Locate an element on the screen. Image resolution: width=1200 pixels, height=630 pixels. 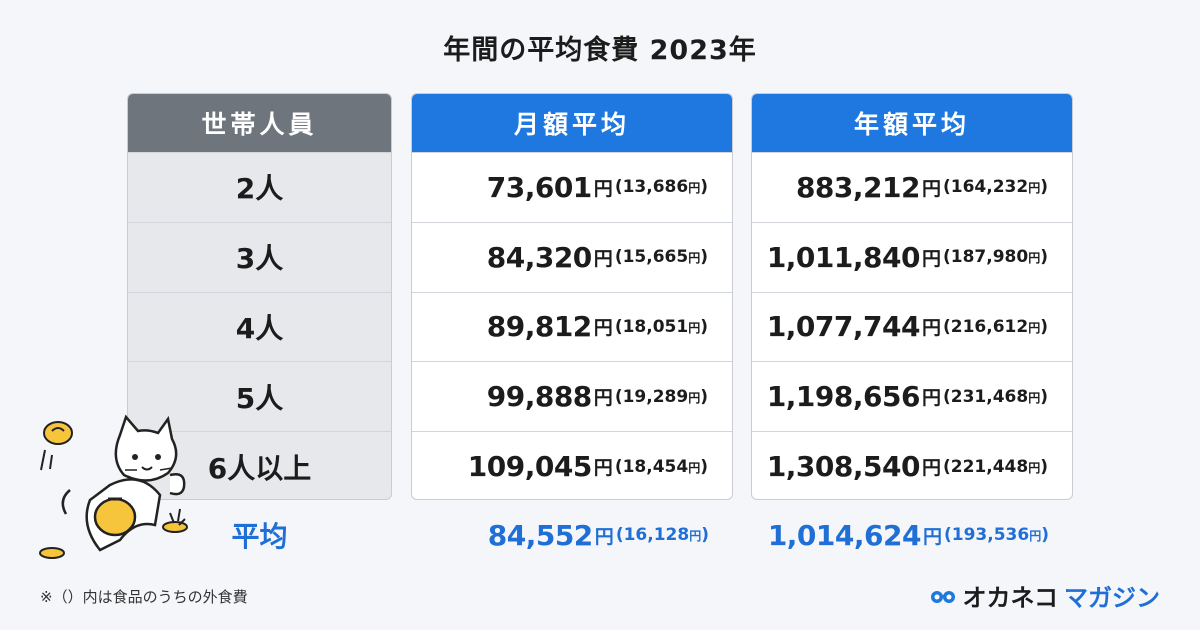
monthly-eatout: (13,686円) is located at coordinates (661, 187).